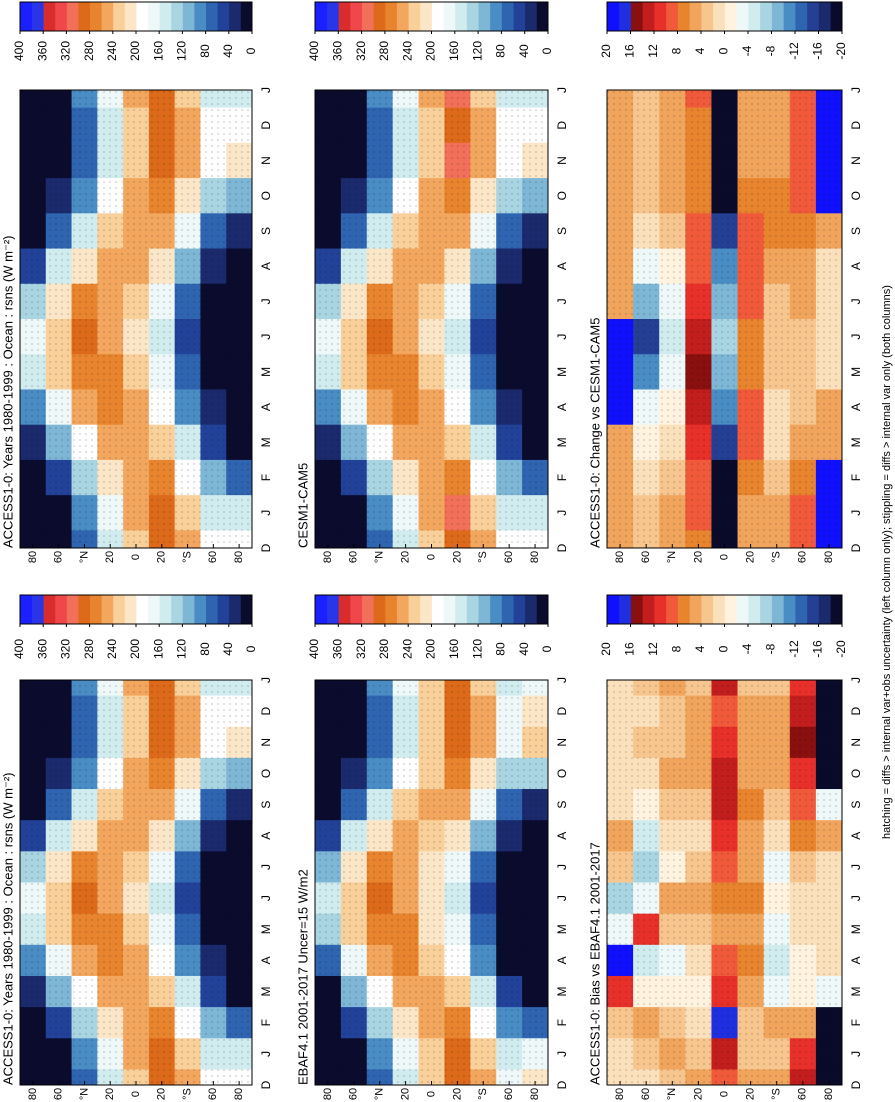  I want to click on panel-title: EBAF4.1 2001-2017 Uncer=15 W/m2, so click(302, 977).